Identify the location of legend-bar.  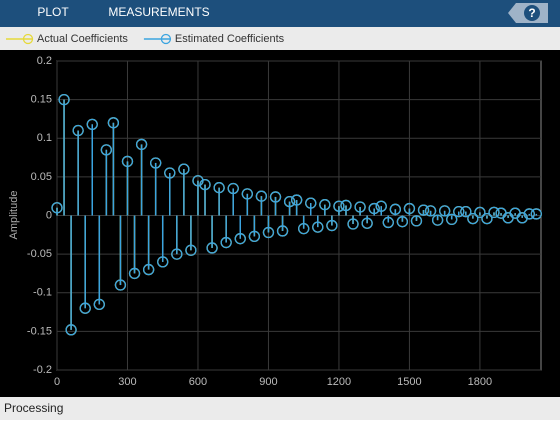
(280, 38).